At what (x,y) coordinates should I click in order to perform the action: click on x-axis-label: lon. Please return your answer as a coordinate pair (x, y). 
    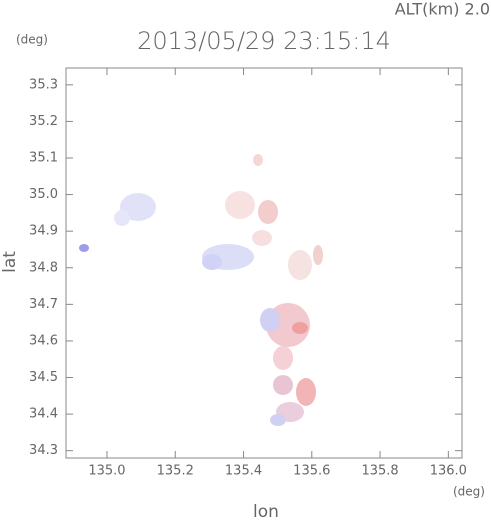
    Looking at the image, I should click on (266, 511).